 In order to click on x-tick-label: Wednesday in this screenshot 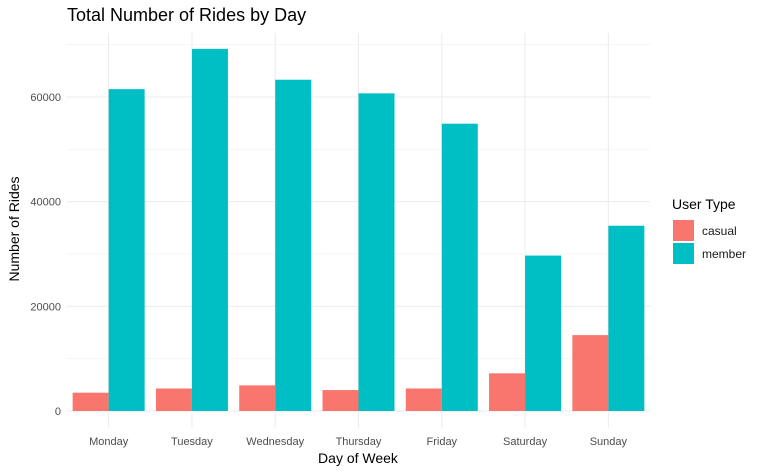, I will do `click(275, 442)`.